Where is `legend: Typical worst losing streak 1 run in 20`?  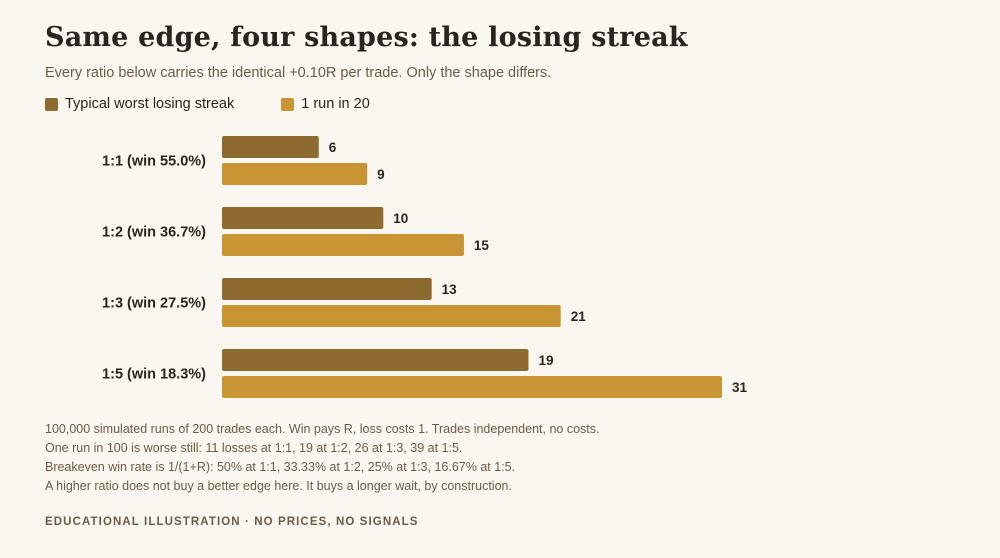 legend: Typical worst losing streak 1 run in 20 is located at coordinates (231, 104).